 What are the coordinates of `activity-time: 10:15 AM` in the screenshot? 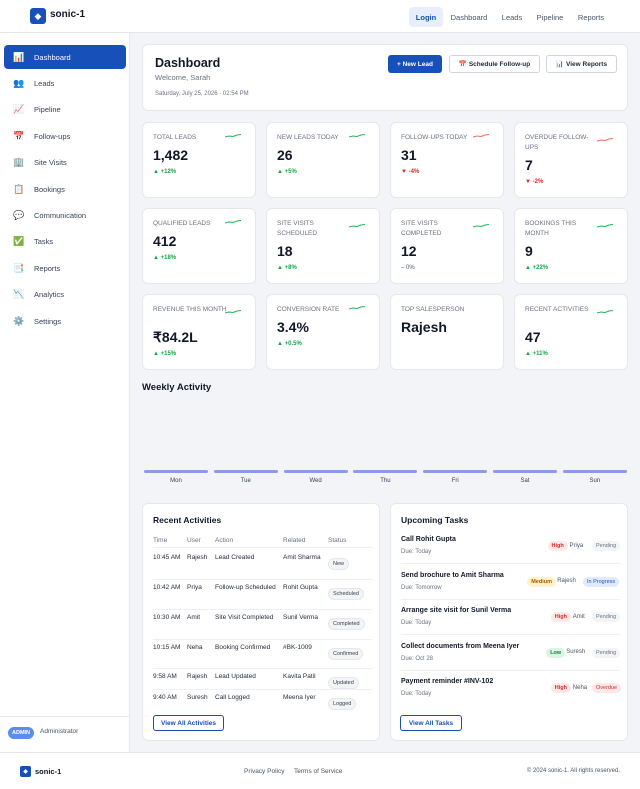 It's located at (167, 647).